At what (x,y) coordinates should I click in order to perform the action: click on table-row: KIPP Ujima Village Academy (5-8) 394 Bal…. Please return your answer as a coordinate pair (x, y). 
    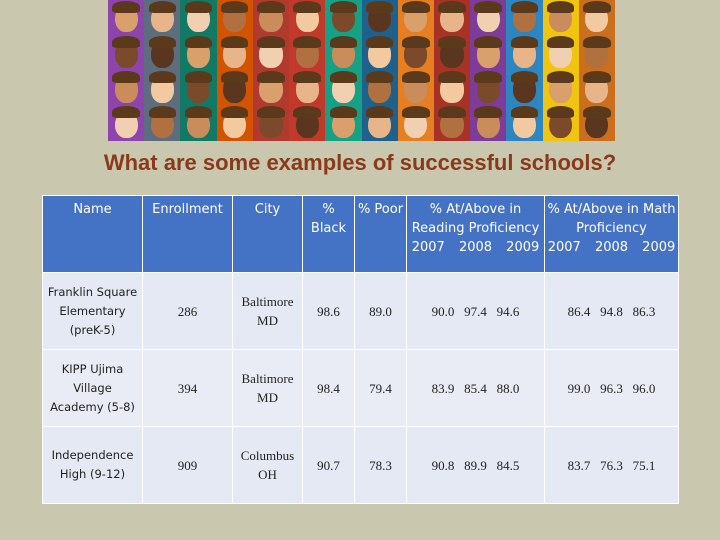
    Looking at the image, I should click on (360, 388).